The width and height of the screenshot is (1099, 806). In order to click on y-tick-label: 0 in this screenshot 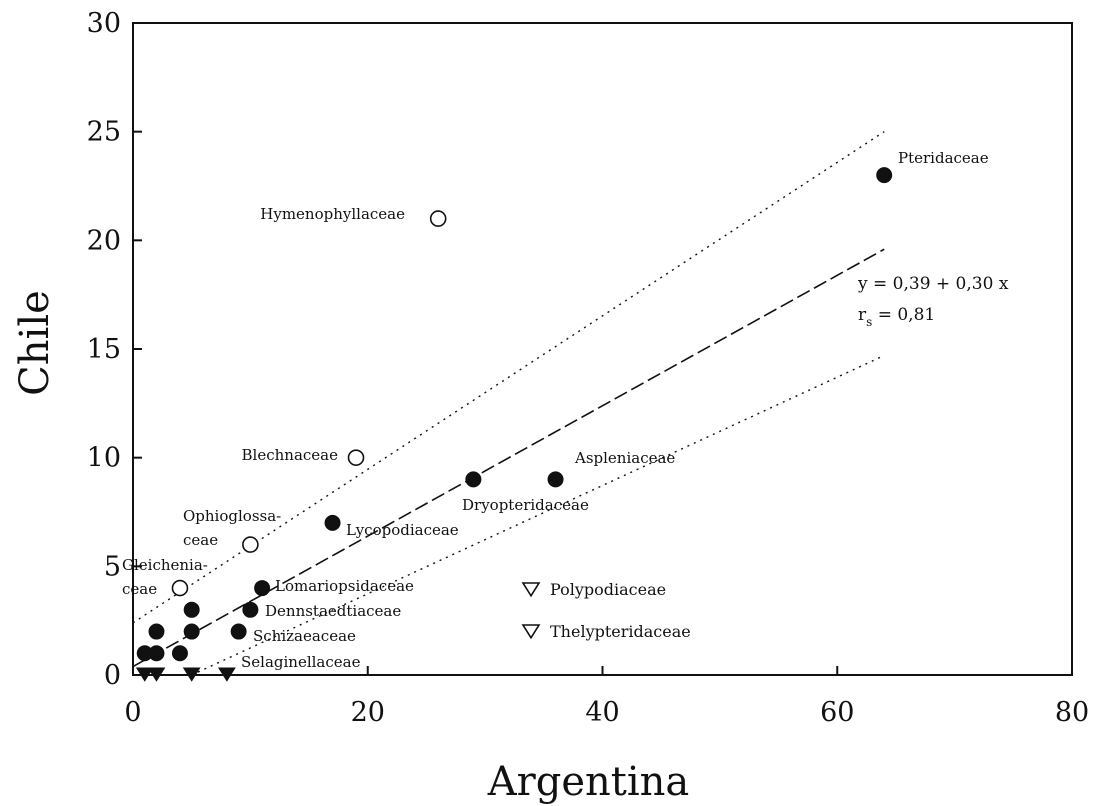, I will do `click(112, 675)`.